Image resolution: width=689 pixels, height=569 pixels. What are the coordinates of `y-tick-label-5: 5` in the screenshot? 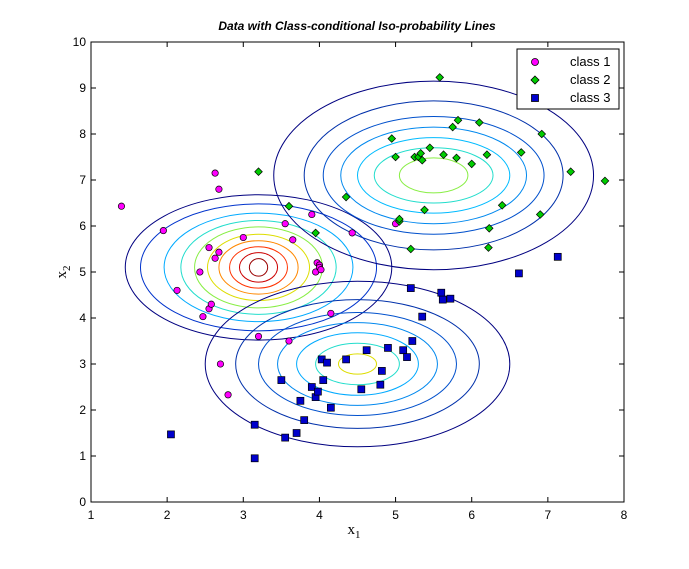 It's located at (82, 272).